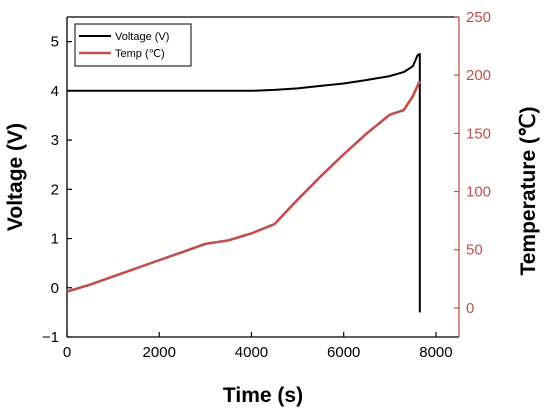 The width and height of the screenshot is (550, 414). Describe the element at coordinates (528, 190) in the screenshot. I see `y-right-axis-title: Temperature (℃)` at that location.